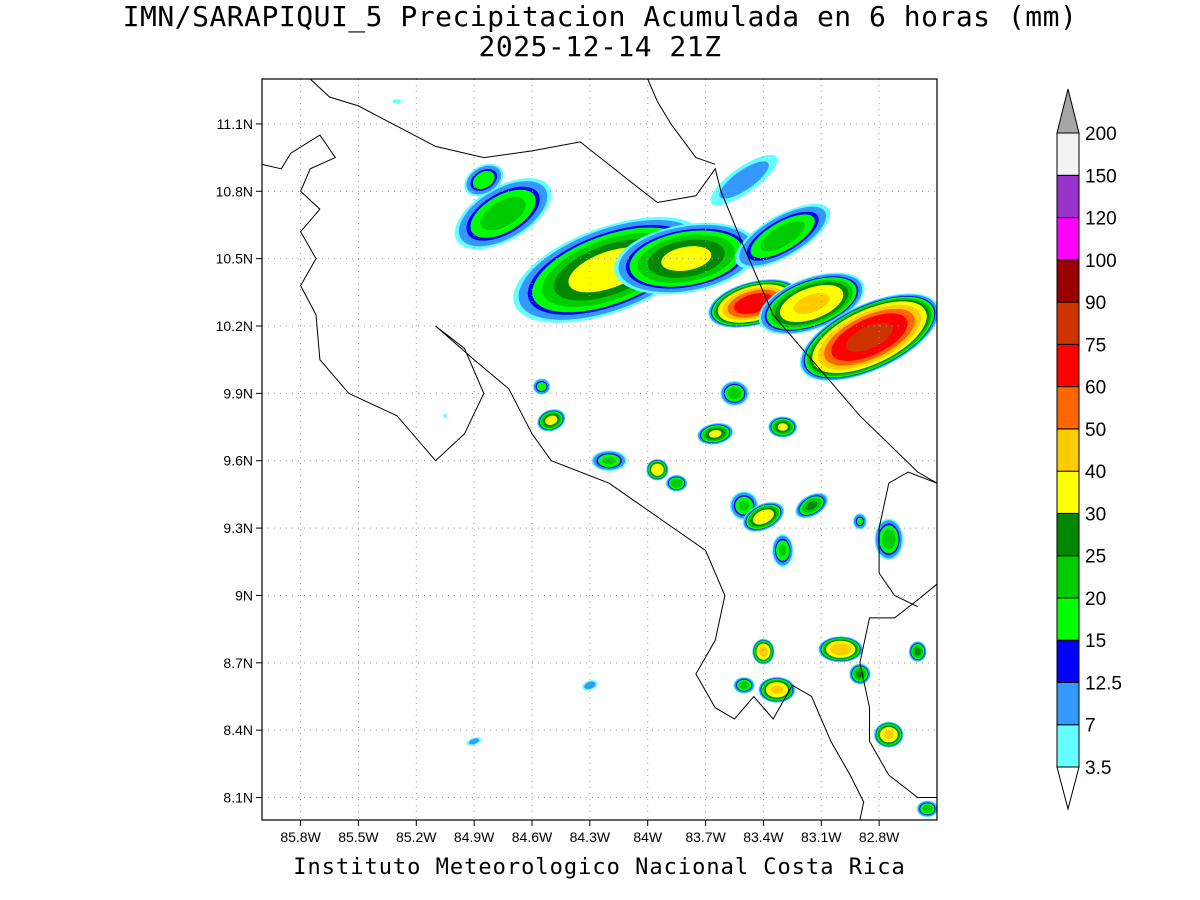 Image resolution: width=1200 pixels, height=900 pixels. I want to click on colorbar-label-12: 100, so click(1101, 261).